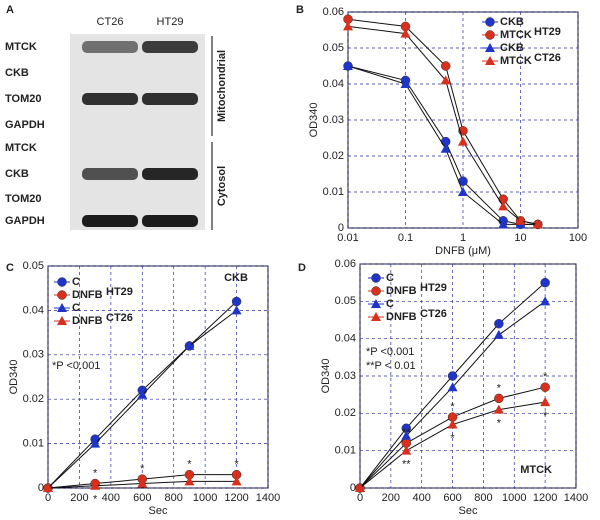  I want to click on x-tick-label: 600, so click(142, 498).